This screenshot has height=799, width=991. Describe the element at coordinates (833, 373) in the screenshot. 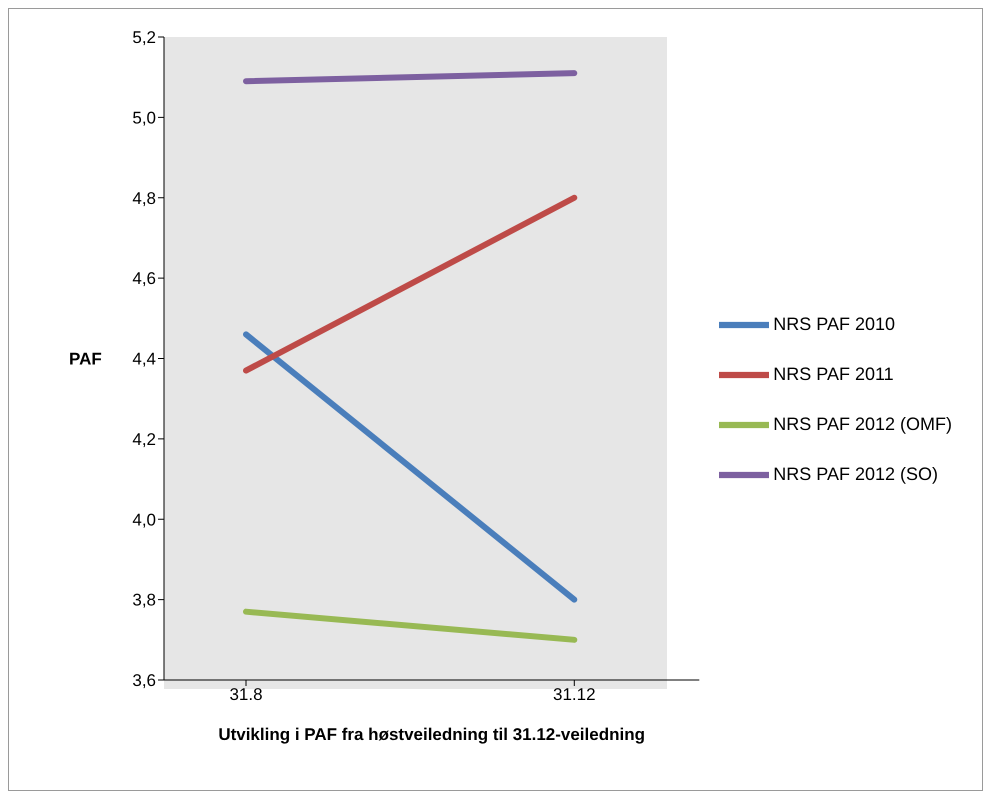

I see `legend-label: NRS PAF 2011` at that location.